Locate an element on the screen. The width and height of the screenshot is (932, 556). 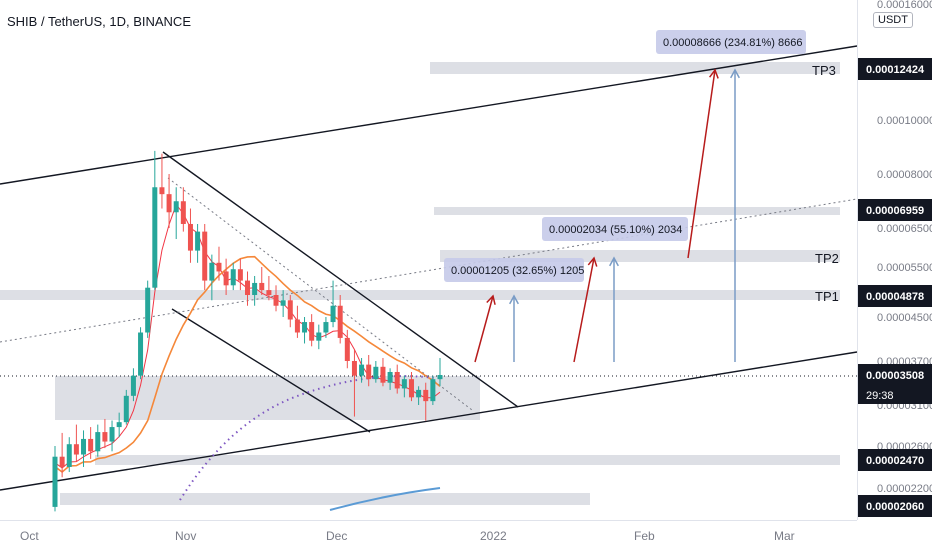
target-tag-TP3: TP3 is located at coordinates (824, 70).